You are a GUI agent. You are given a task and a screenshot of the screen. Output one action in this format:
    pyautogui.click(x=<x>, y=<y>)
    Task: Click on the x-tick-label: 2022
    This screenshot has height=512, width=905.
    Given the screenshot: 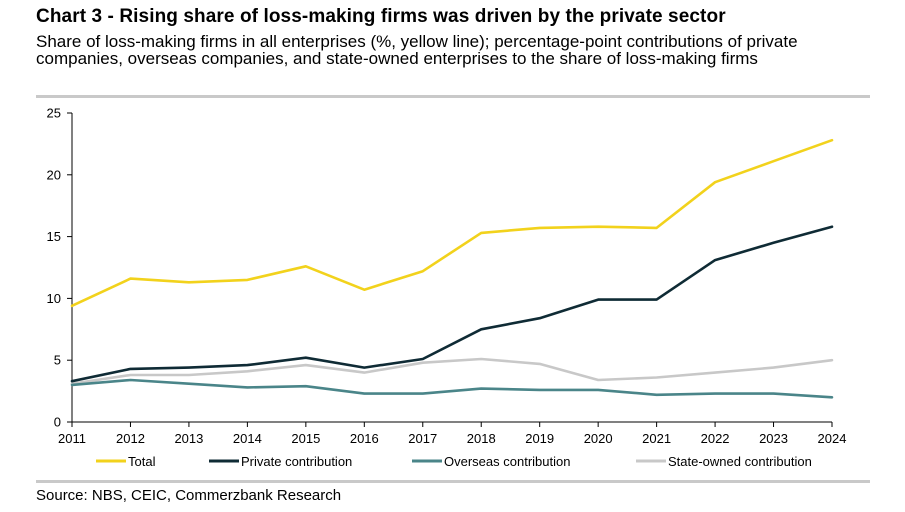 What is the action you would take?
    pyautogui.click(x=715, y=438)
    